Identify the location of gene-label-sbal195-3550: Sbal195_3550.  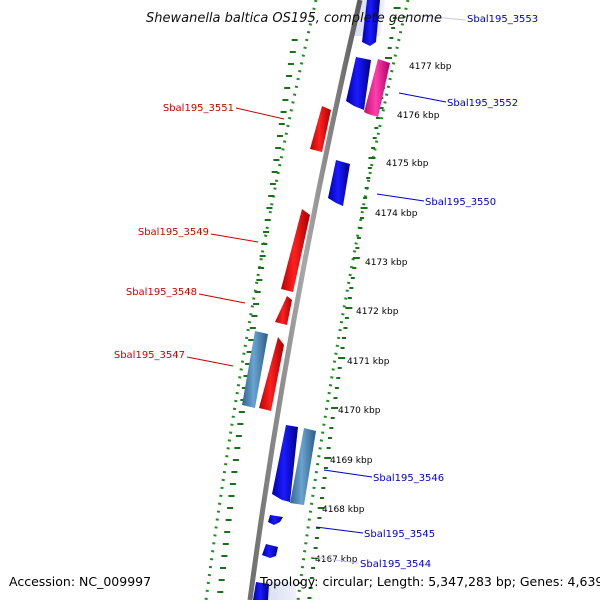
(460, 202).